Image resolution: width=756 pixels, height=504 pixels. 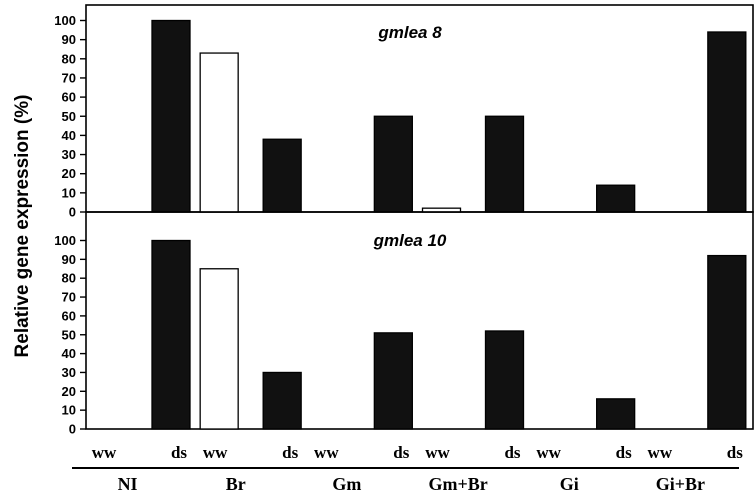 I want to click on x-group-label: NI, so click(x=128, y=484).